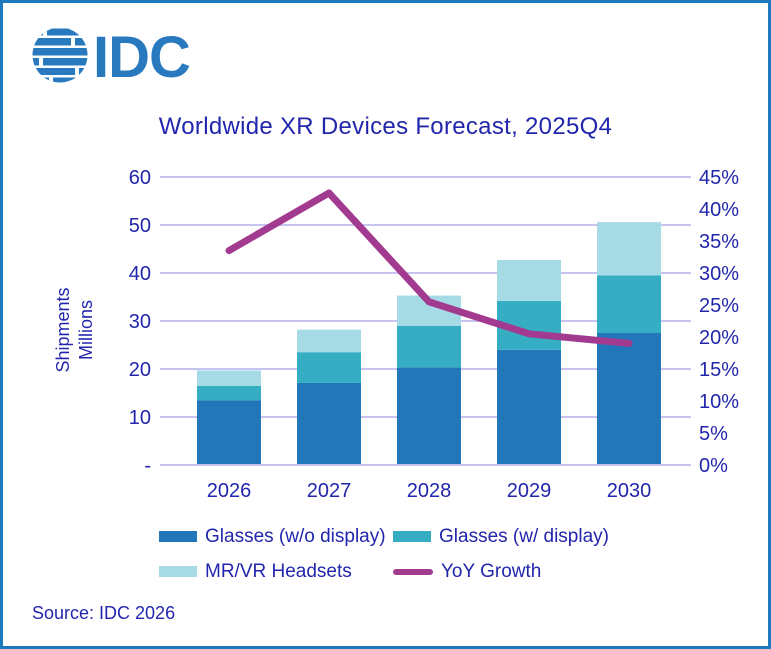 This screenshot has height=649, width=771. I want to click on legend-item-yoy-growth: YoY Growth, so click(501, 571).